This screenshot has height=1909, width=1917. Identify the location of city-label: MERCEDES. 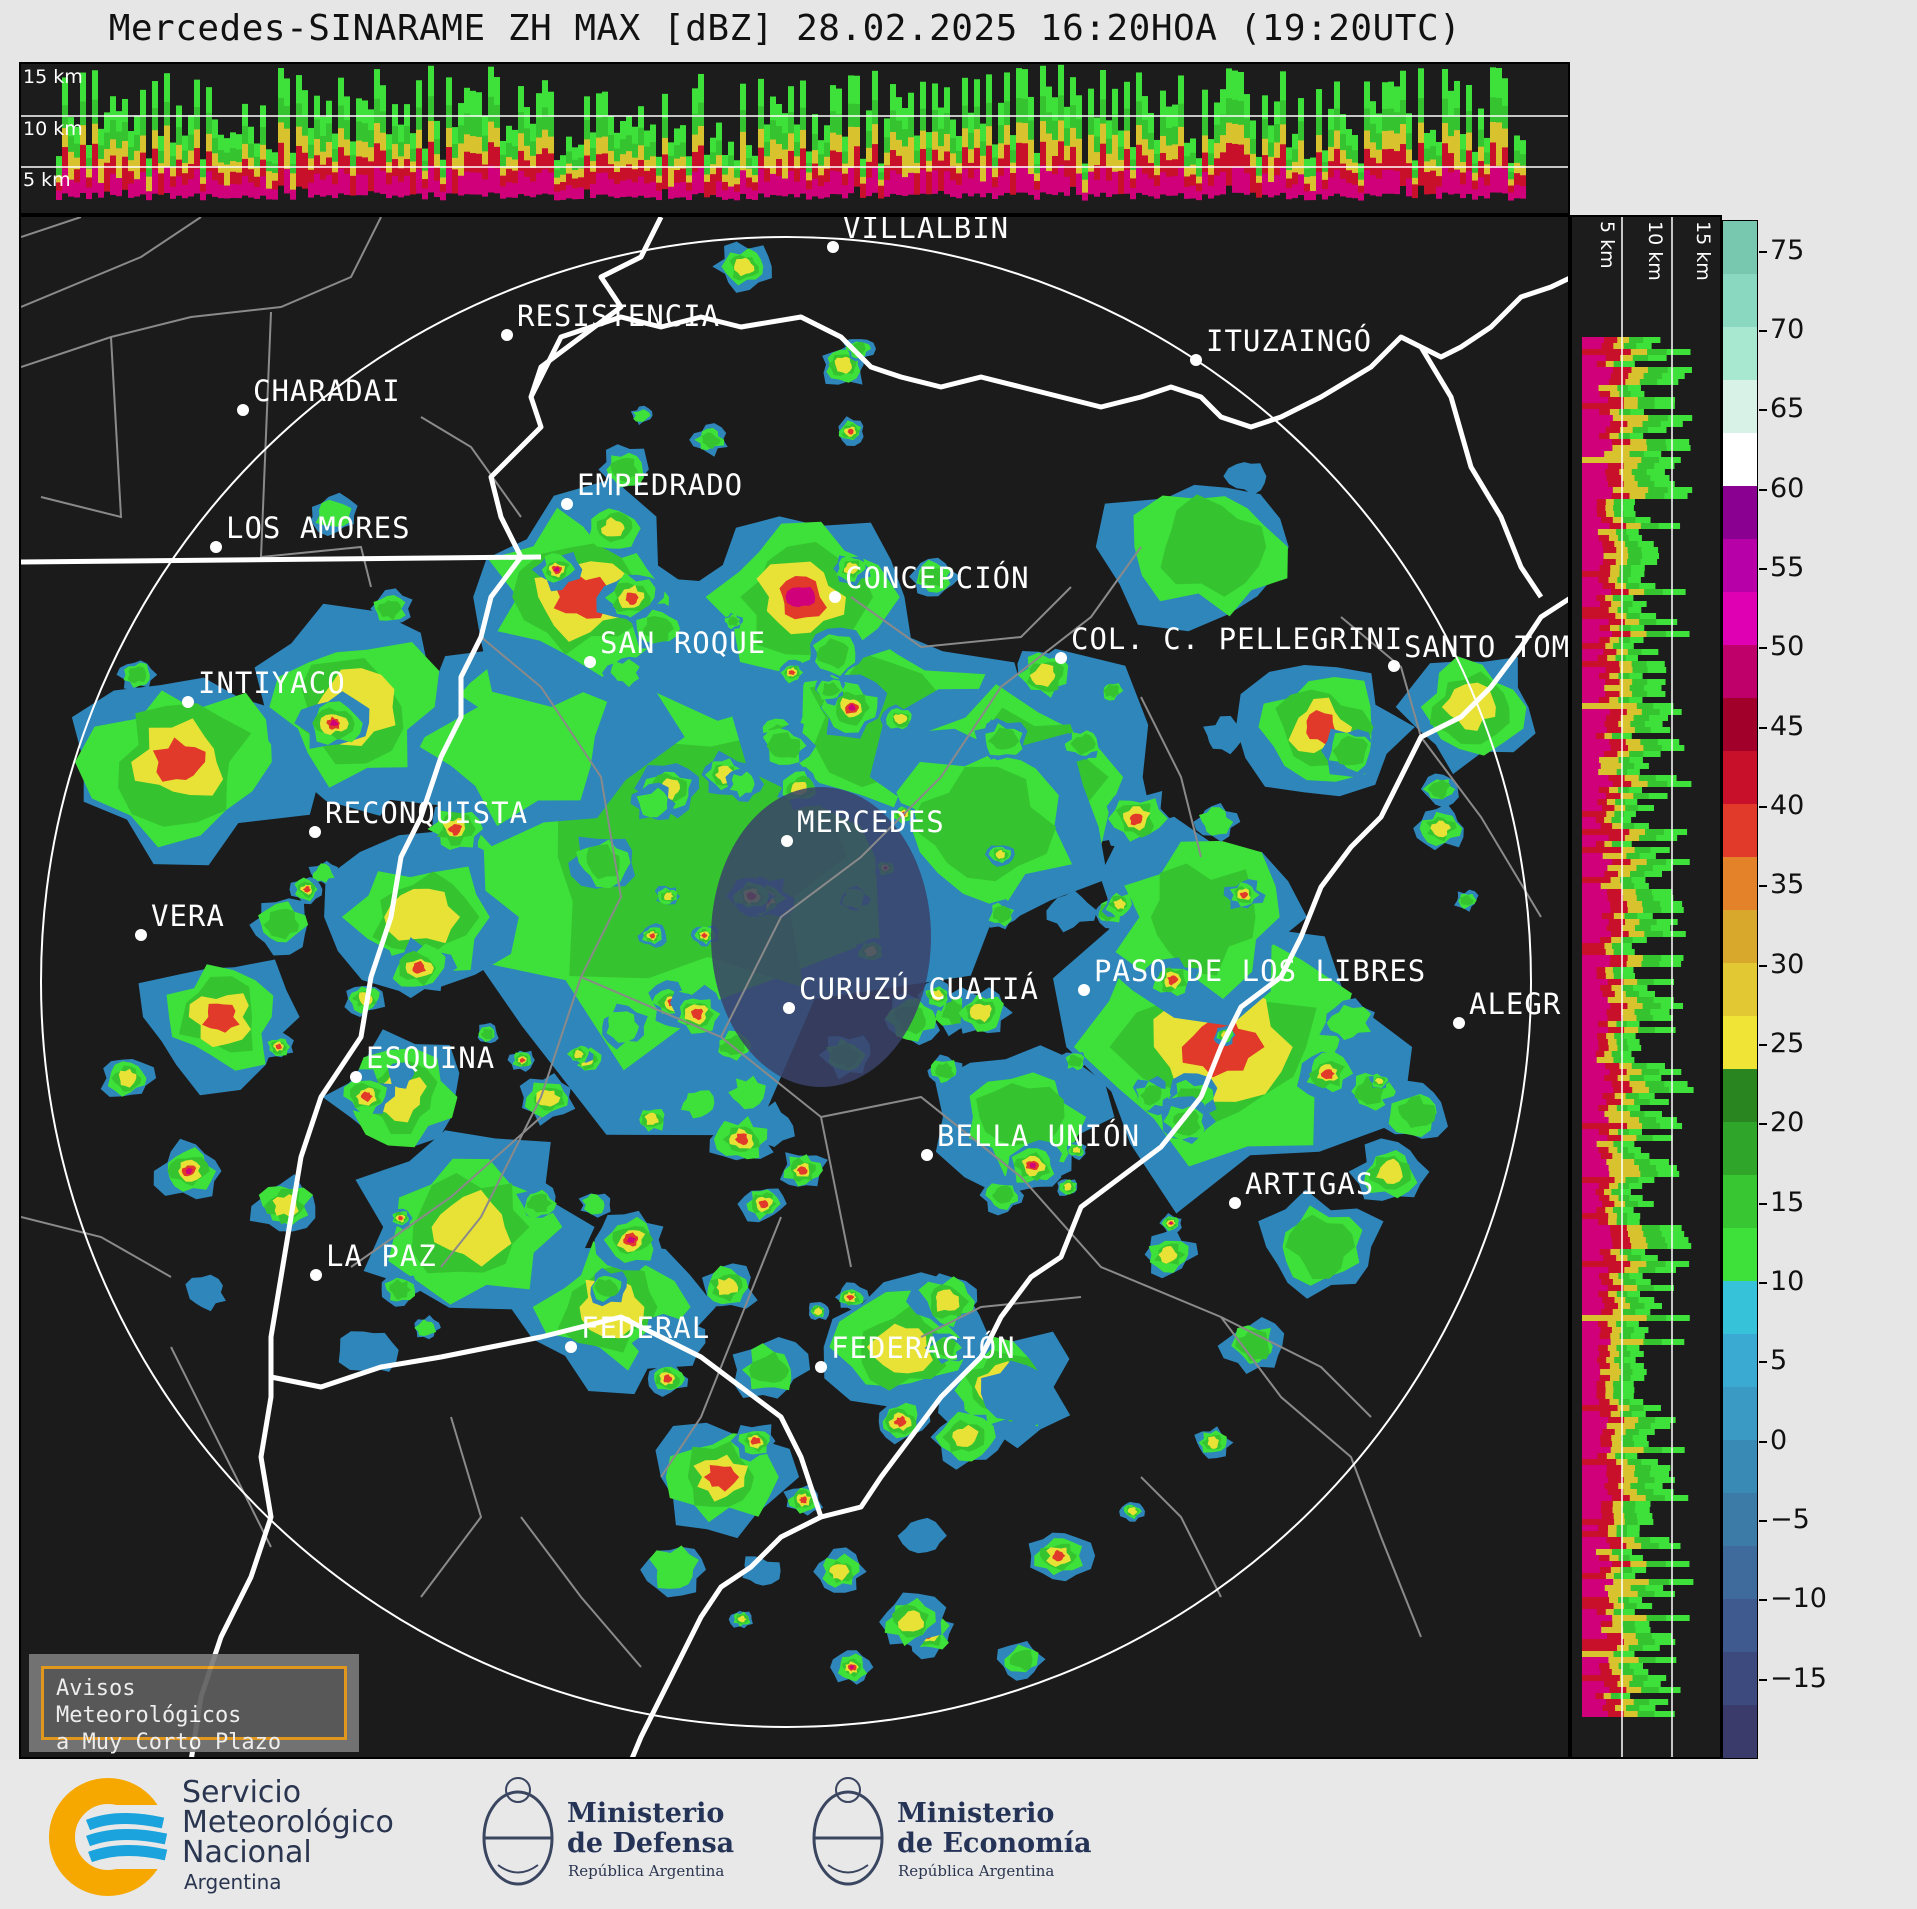
(871, 822).